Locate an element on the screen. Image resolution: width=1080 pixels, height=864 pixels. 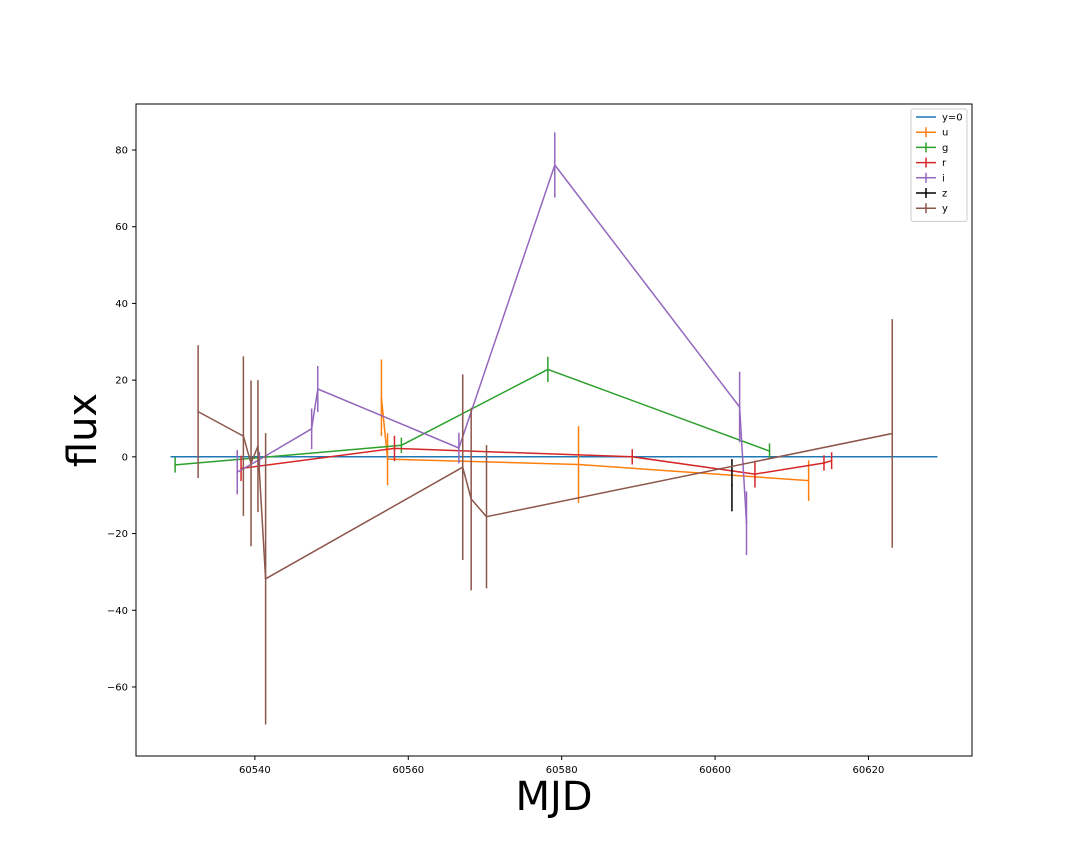
x-tick-label: 60620 is located at coordinates (869, 770).